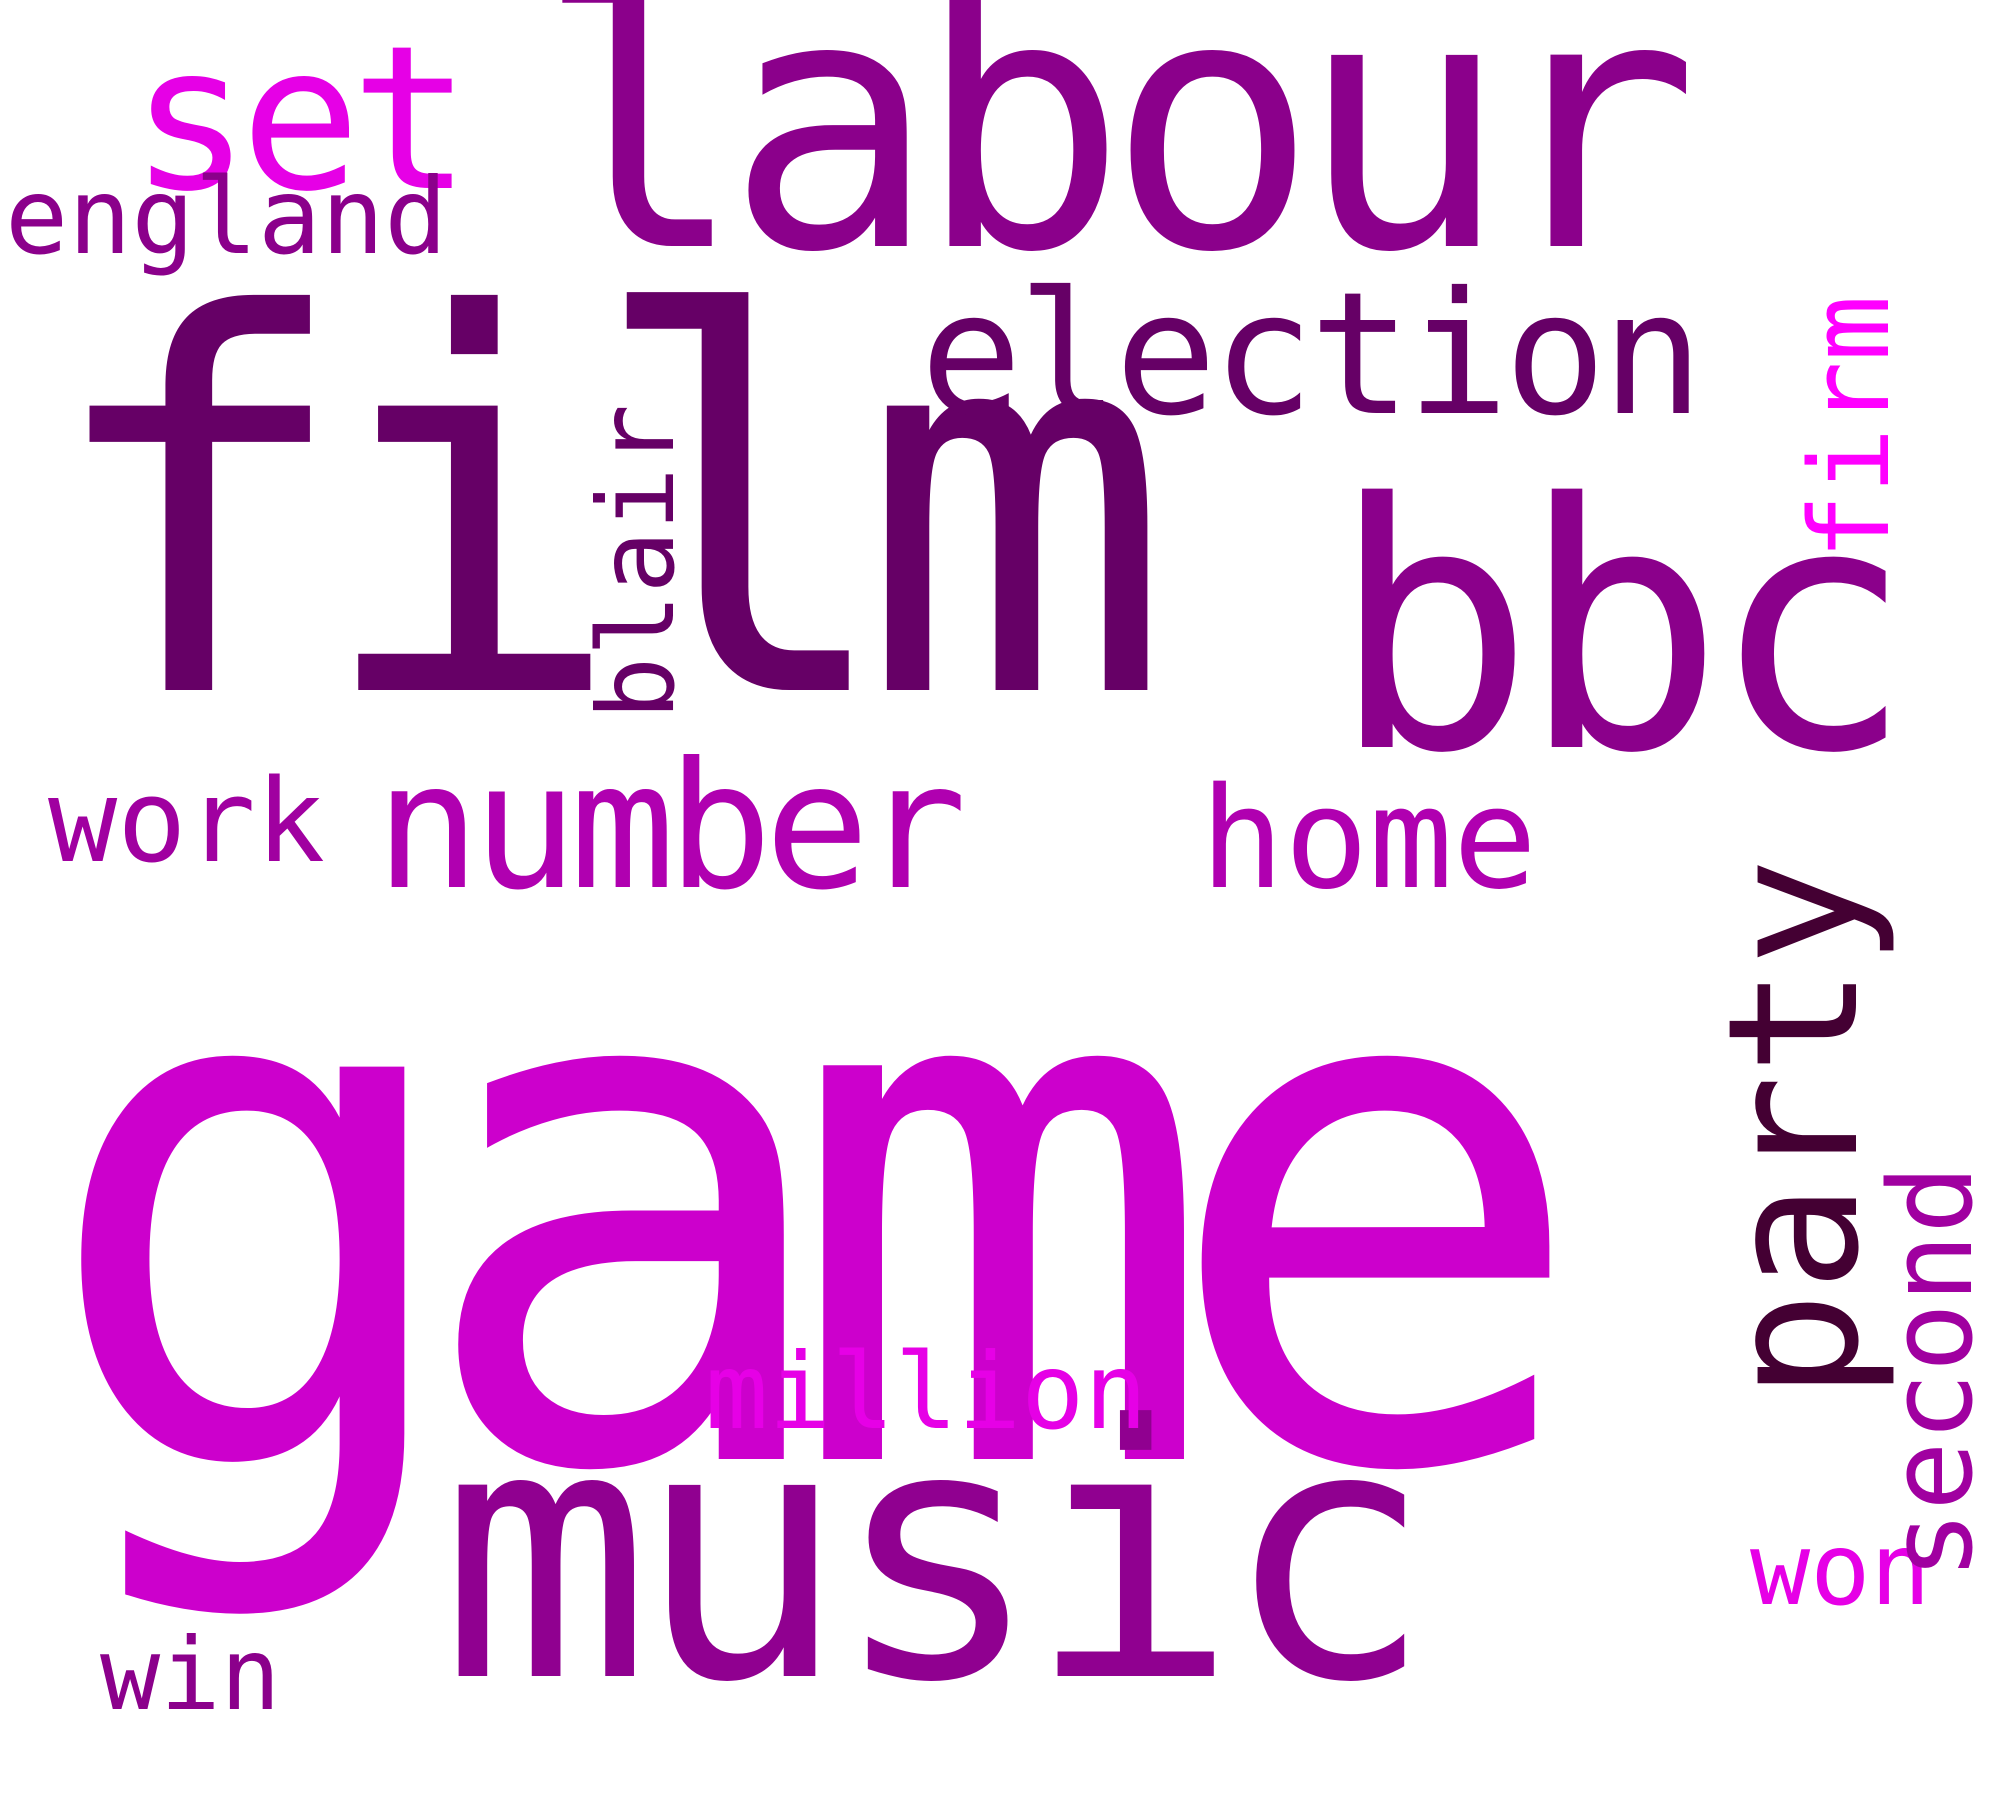  I want to click on word-won: won, so click(1840, 1569).